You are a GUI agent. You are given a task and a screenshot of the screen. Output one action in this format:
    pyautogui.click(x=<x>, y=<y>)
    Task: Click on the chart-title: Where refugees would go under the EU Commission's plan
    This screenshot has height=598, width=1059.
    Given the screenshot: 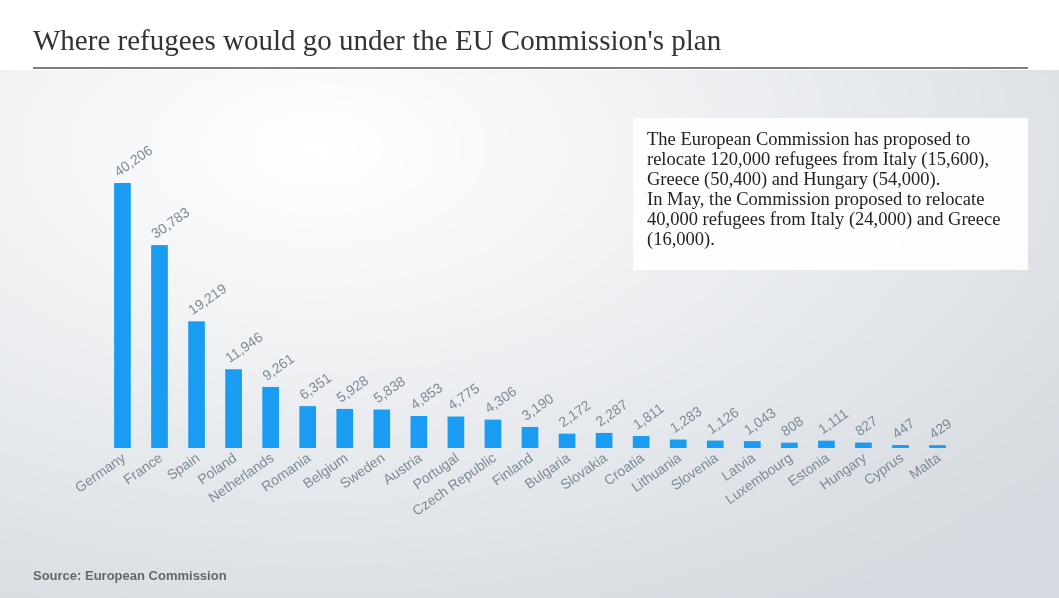 What is the action you would take?
    pyautogui.click(x=377, y=40)
    